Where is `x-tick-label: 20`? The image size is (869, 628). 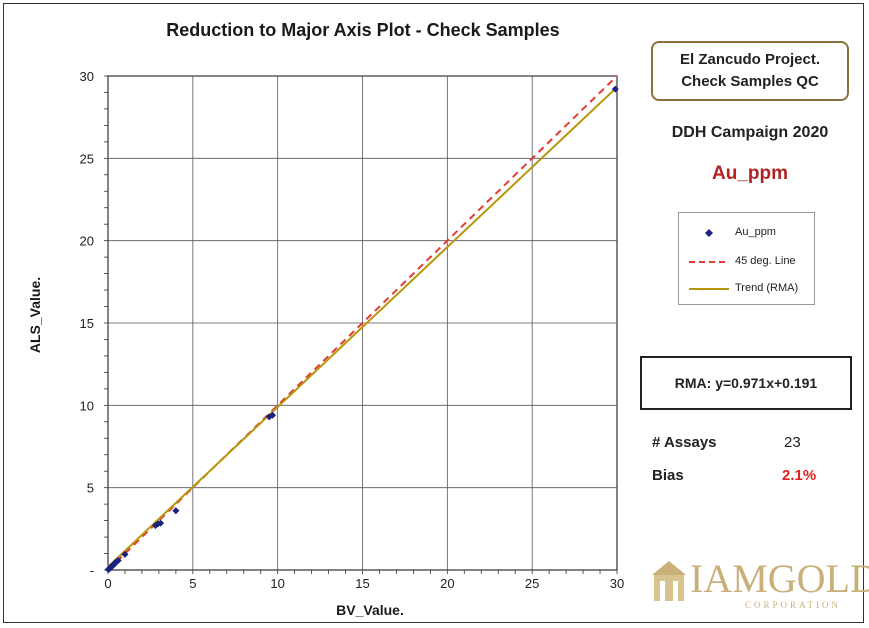 x-tick-label: 20 is located at coordinates (447, 583).